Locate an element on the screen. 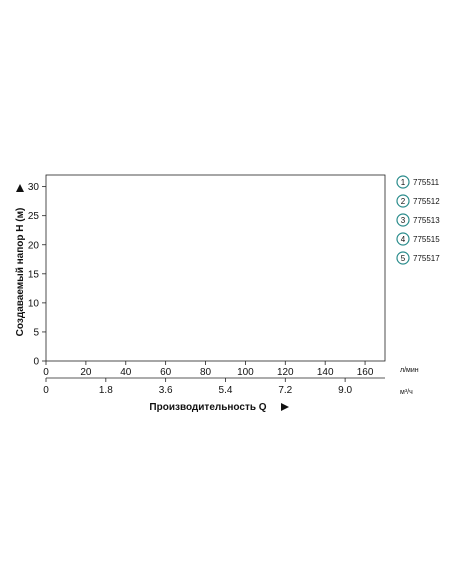 Image resolution: width=452 pixels, height=584 pixels. x-tick-label: 100 is located at coordinates (245, 372).